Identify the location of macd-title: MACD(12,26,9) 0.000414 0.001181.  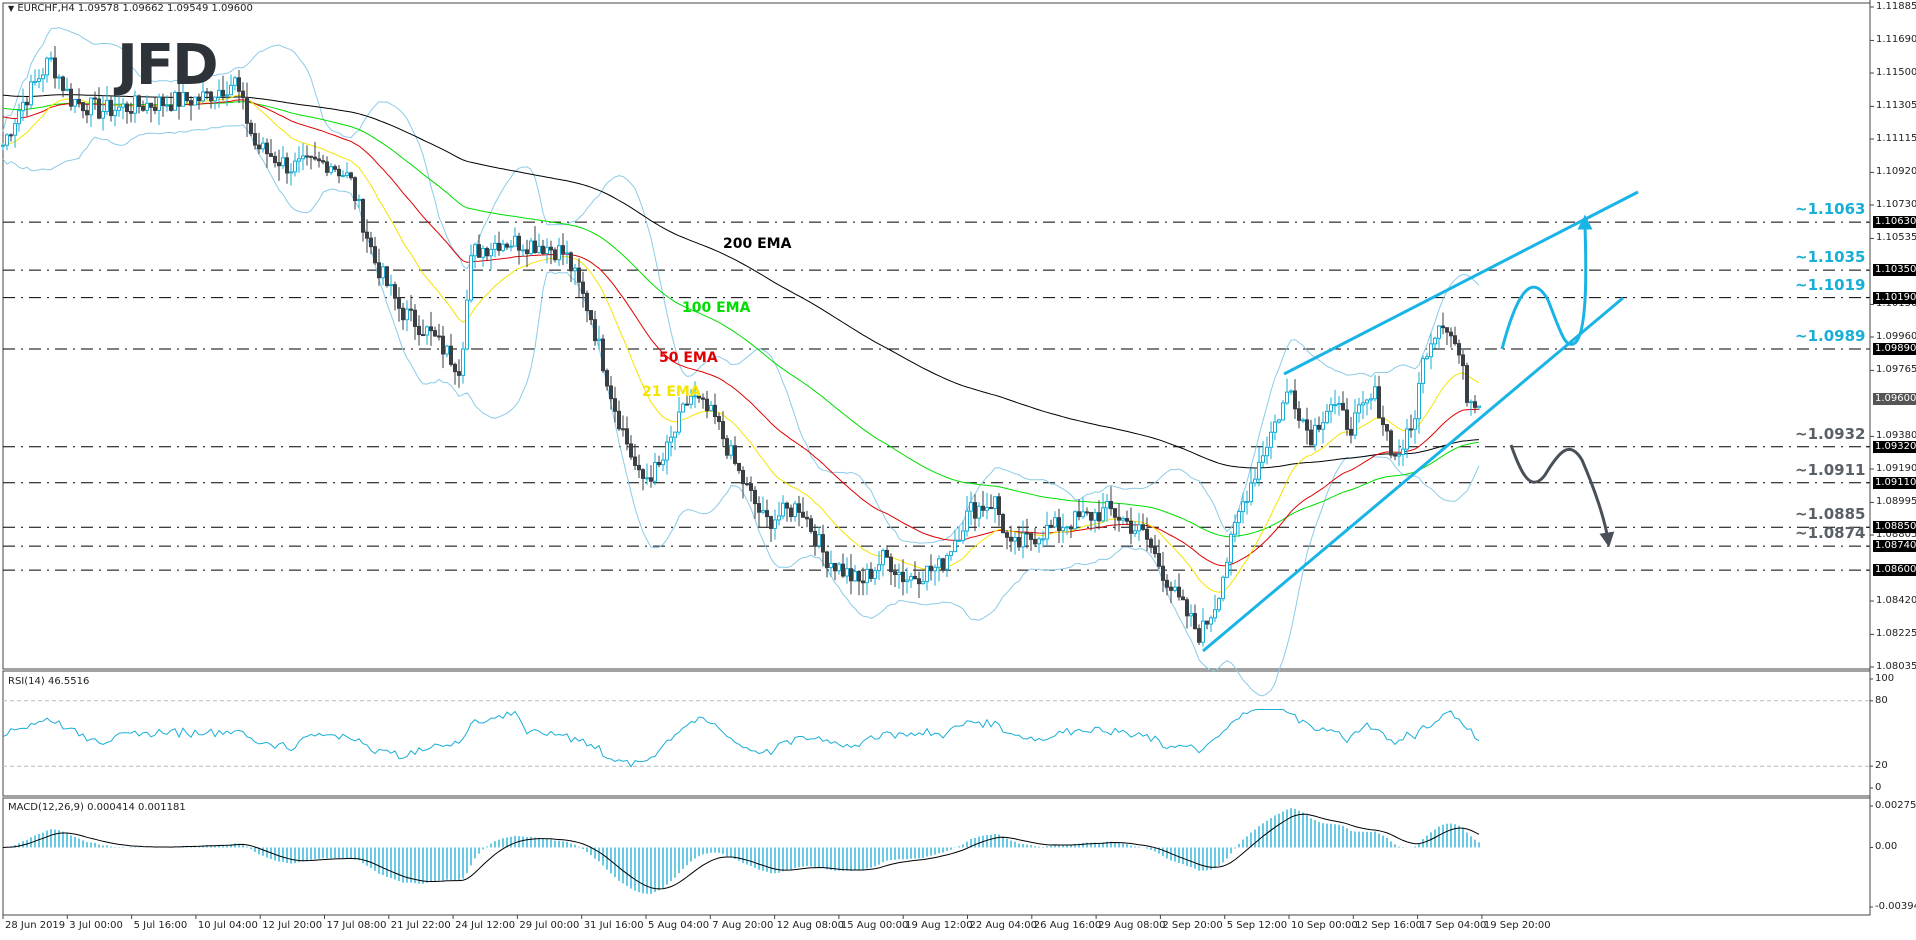
(97, 807).